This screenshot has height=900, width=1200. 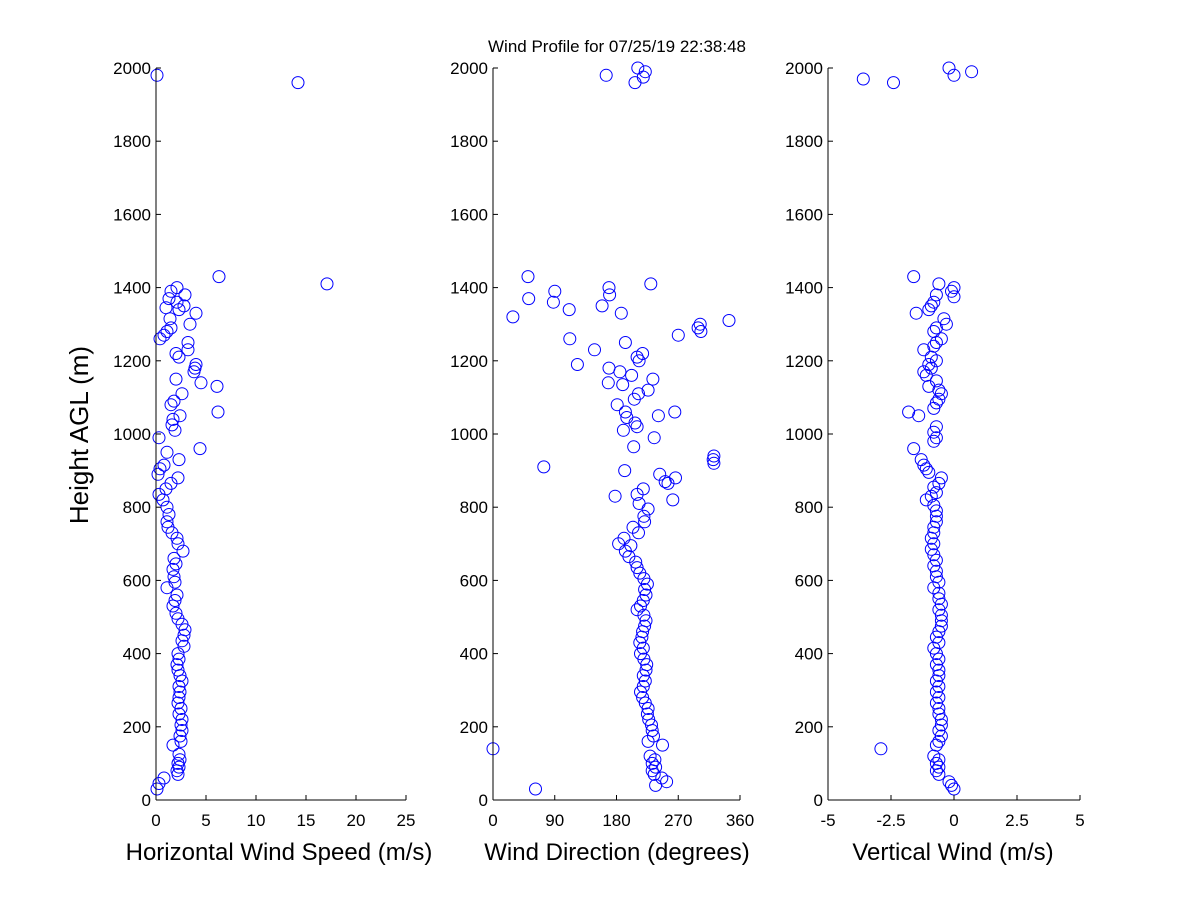 What do you see at coordinates (132, 288) in the screenshot?
I see `y-tick-label: 1400` at bounding box center [132, 288].